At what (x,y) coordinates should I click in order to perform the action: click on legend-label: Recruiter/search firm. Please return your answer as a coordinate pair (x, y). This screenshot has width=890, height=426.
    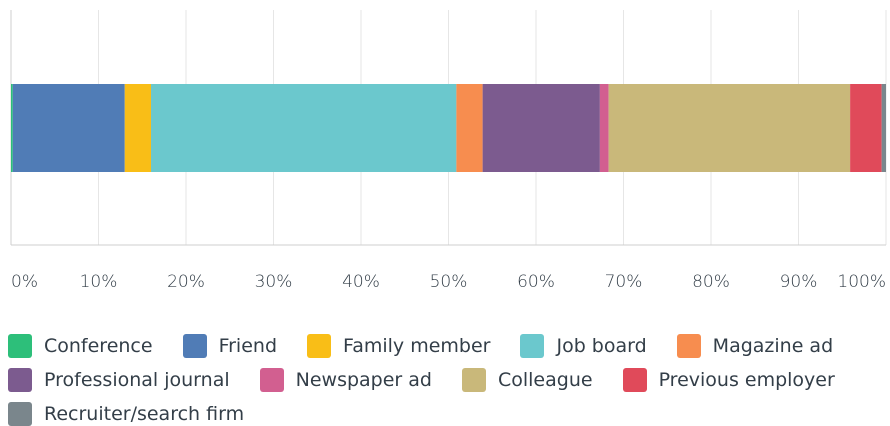
    Looking at the image, I should click on (144, 414).